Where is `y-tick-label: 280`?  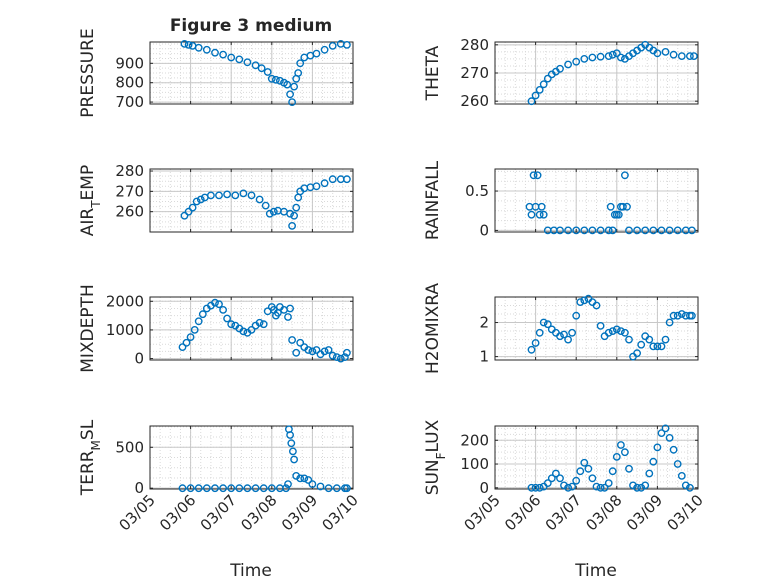 y-tick-label: 280 is located at coordinates (129, 171).